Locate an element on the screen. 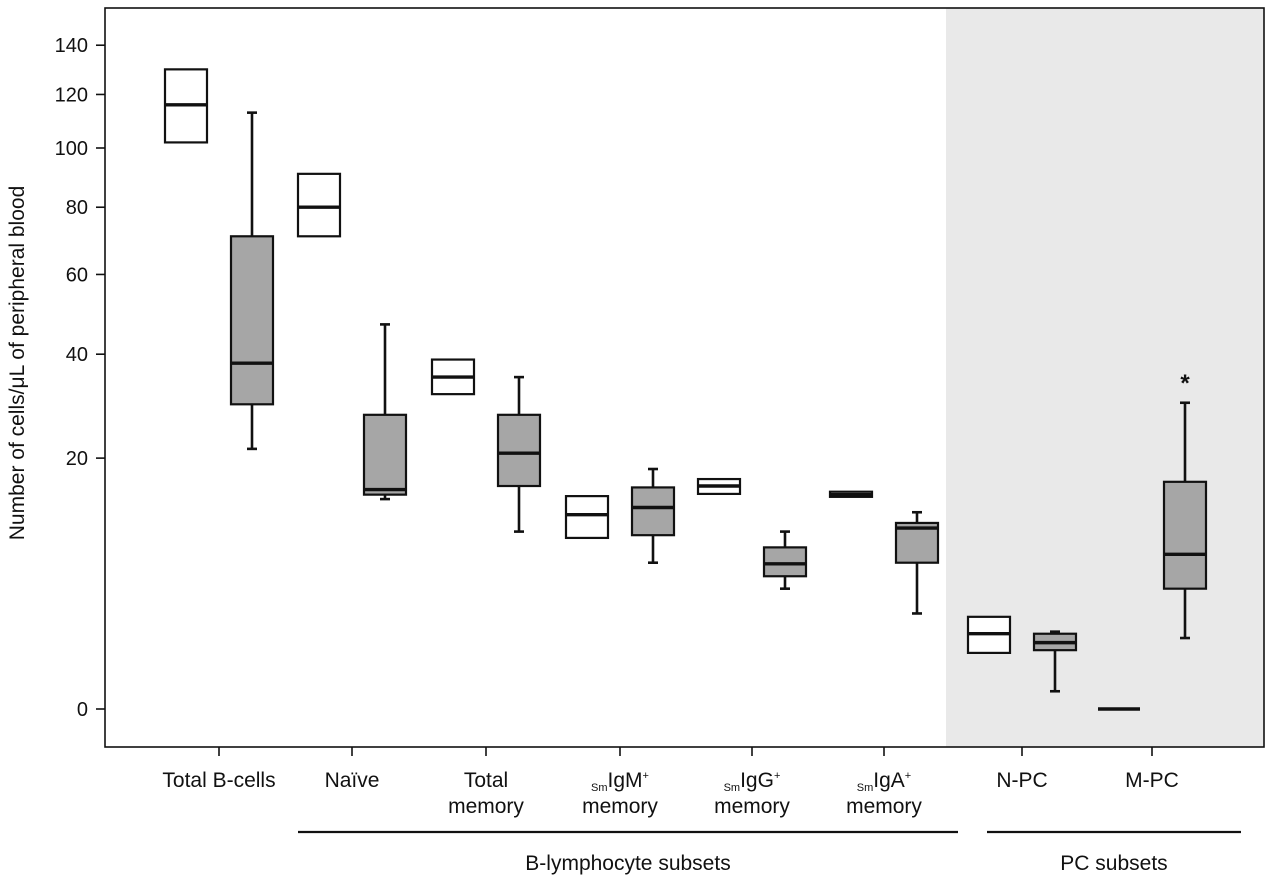 This screenshot has width=1280, height=888. category-label-naive: Naïve is located at coordinates (352, 780).